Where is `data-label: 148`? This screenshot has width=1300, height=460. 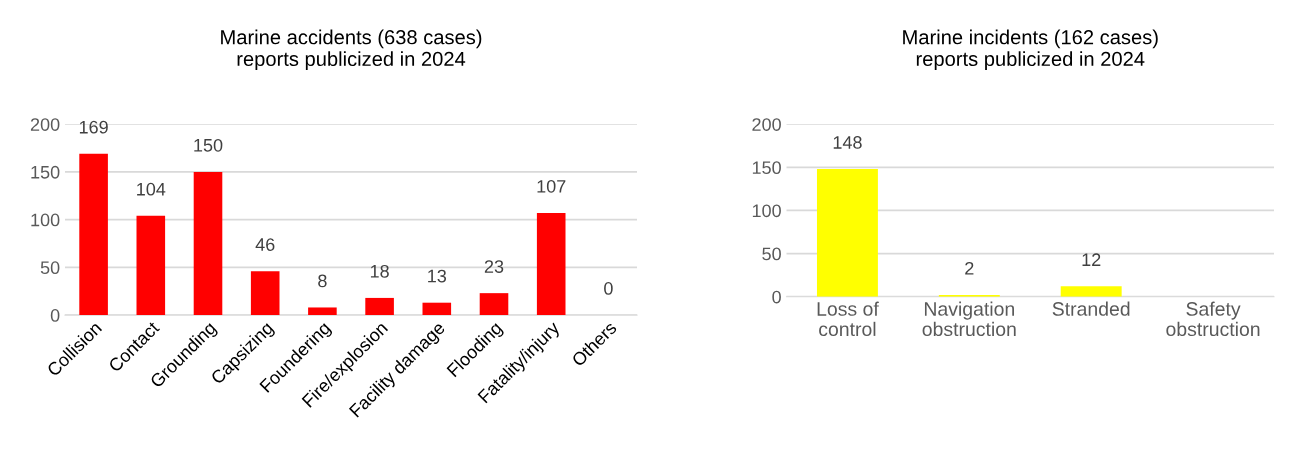 data-label: 148 is located at coordinates (847, 142).